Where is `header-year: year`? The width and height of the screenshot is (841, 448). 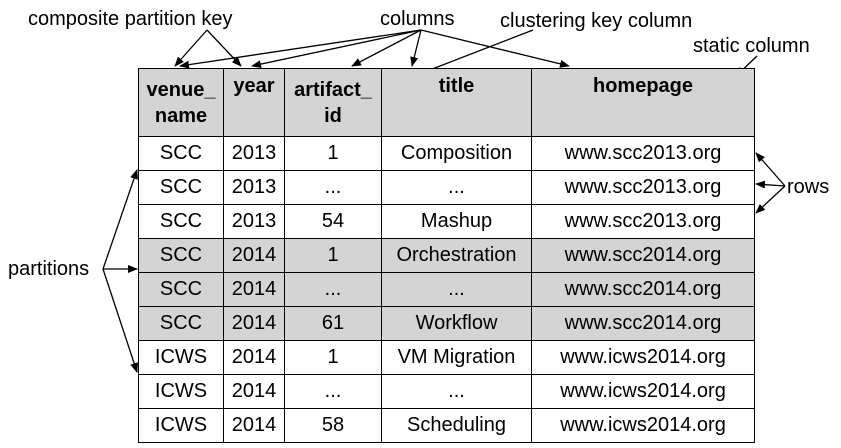 header-year: year is located at coordinates (254, 102).